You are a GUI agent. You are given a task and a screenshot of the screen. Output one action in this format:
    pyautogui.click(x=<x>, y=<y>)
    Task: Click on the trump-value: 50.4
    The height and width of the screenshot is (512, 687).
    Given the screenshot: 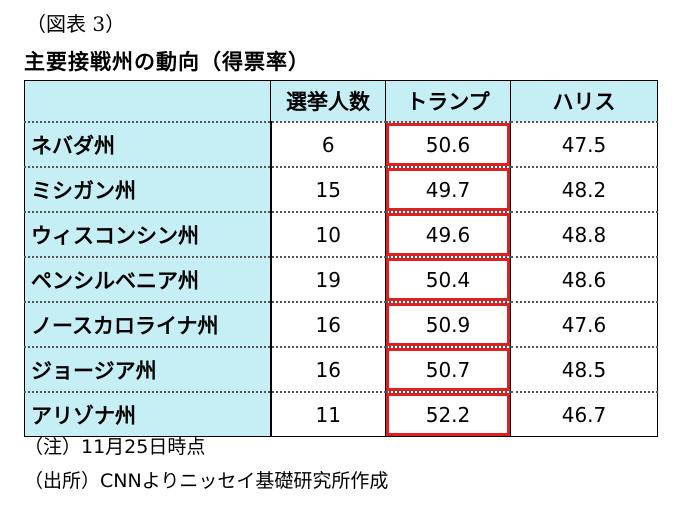 What is the action you would take?
    pyautogui.click(x=448, y=279)
    